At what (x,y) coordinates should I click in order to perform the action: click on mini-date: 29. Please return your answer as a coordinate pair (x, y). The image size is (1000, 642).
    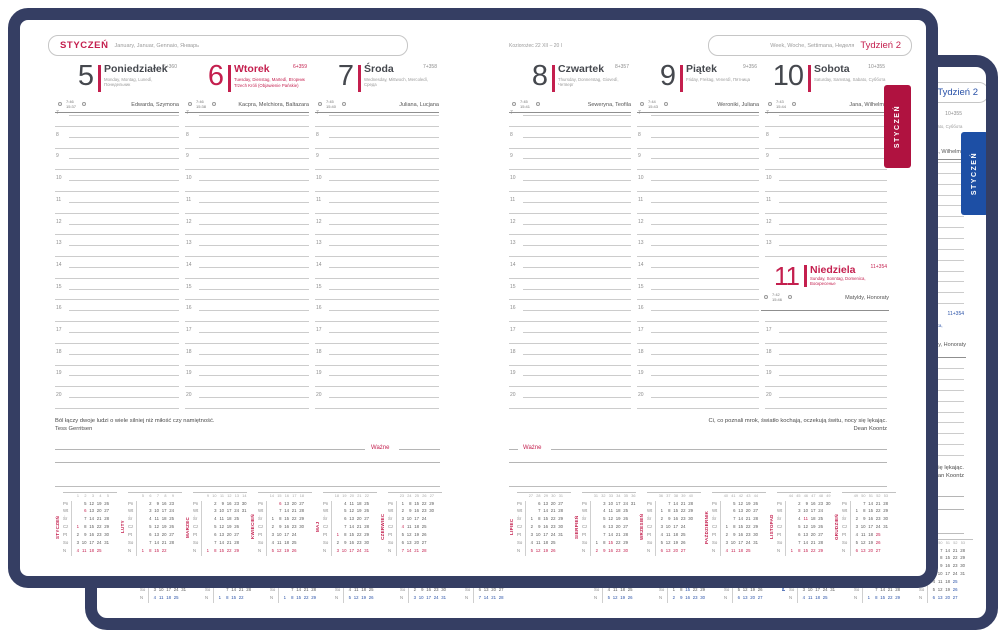
    Looking at the image, I should click on (313, 597).